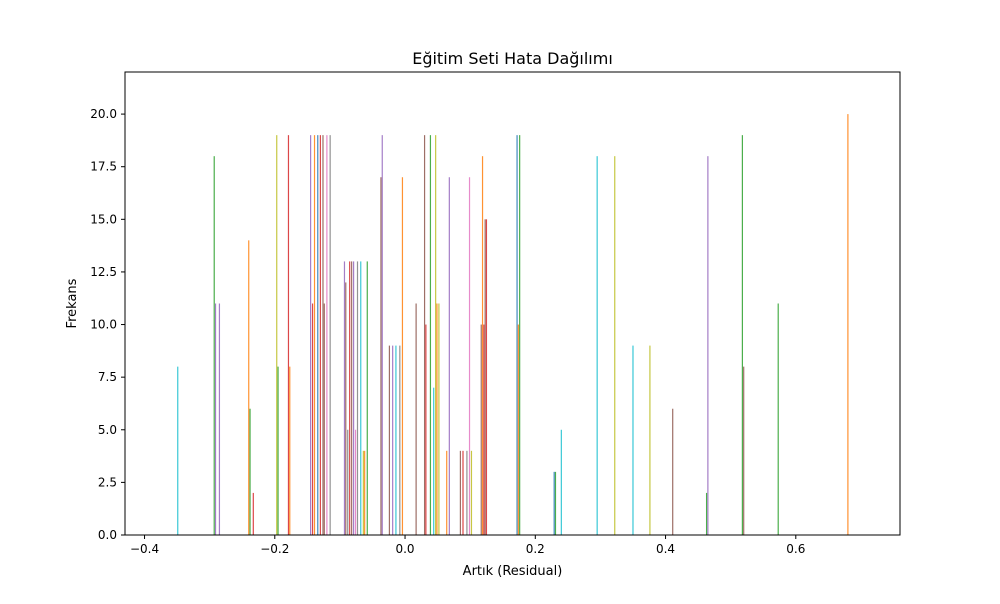 The width and height of the screenshot is (1000, 604). Describe the element at coordinates (107, 482) in the screenshot. I see `y-tick-label: 2.5` at that location.